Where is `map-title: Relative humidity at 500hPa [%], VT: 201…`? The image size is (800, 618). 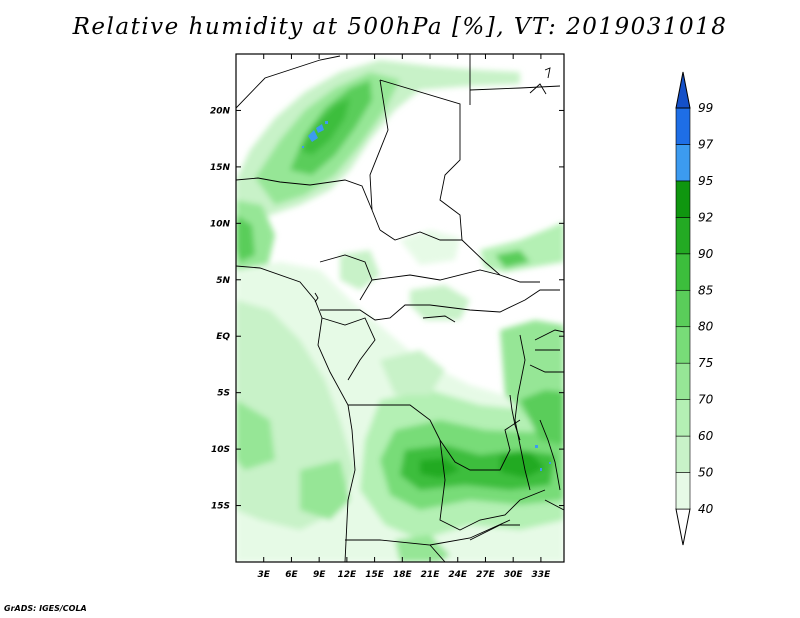
map-title: Relative humidity at 500hPa [%], VT: 201… is located at coordinates (400, 27).